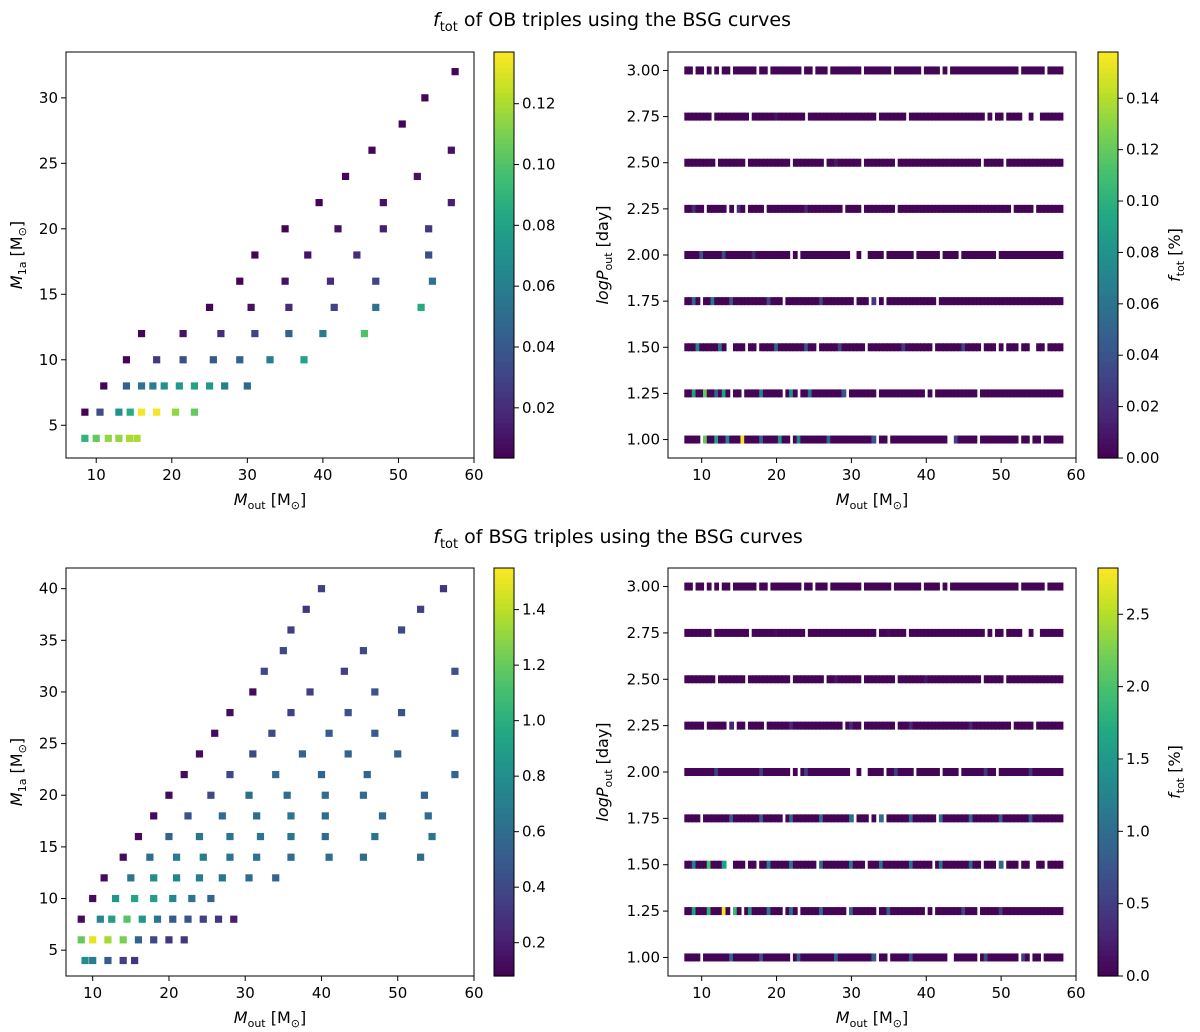 The image size is (1200, 1032). What do you see at coordinates (168, 993) in the screenshot?
I see `x-tick-label: 20` at bounding box center [168, 993].